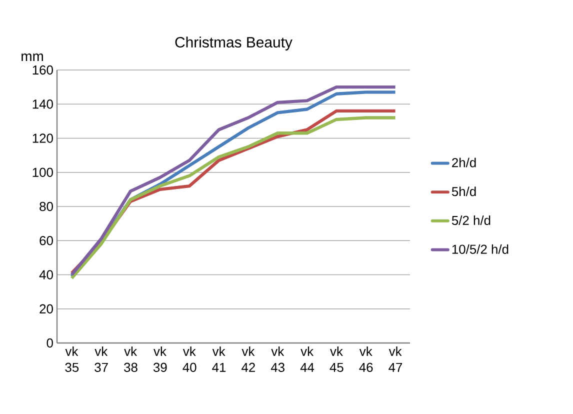 The image size is (573, 414). What do you see at coordinates (42, 138) in the screenshot?
I see `y-tick-label: 120` at bounding box center [42, 138].